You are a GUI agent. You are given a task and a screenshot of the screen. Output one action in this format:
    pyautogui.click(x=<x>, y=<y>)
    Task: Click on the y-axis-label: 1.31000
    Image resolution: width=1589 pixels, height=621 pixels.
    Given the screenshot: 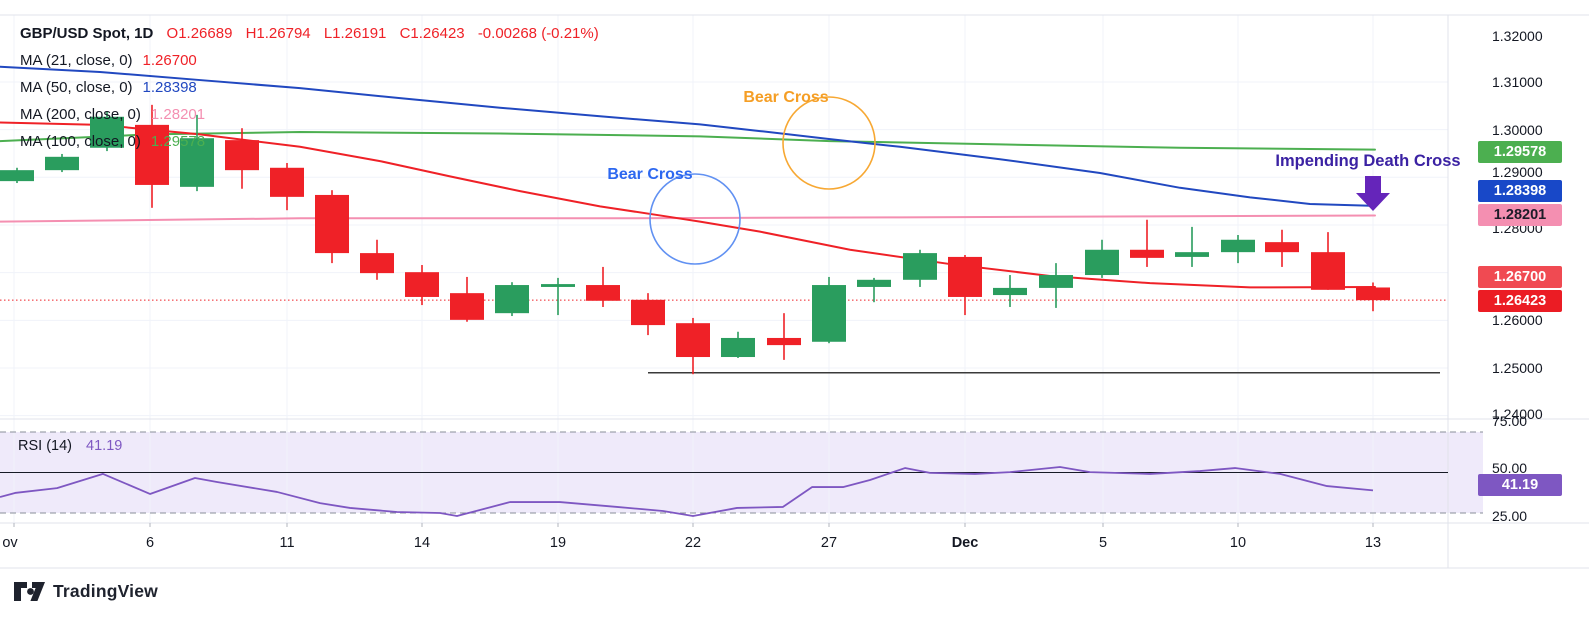 What is the action you would take?
    pyautogui.click(x=1517, y=82)
    